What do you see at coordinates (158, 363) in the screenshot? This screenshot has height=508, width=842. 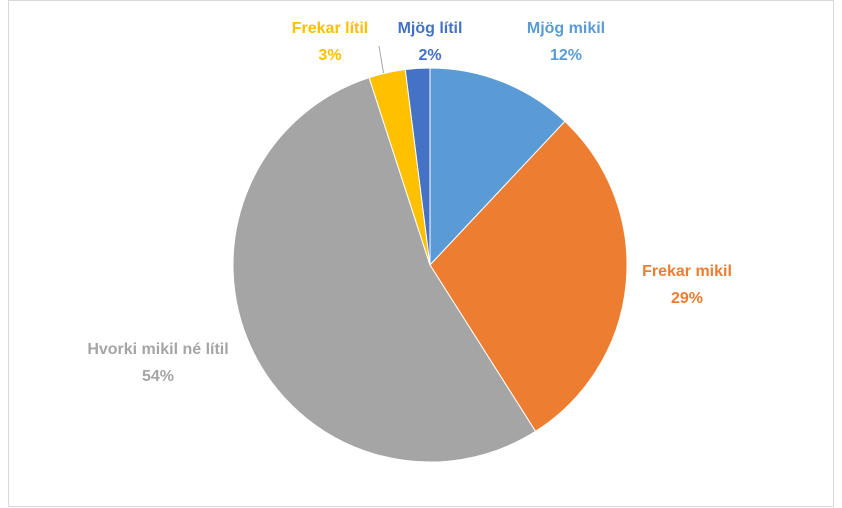 I see `data-label: Hvorki mikil né lítil 54%` at bounding box center [158, 363].